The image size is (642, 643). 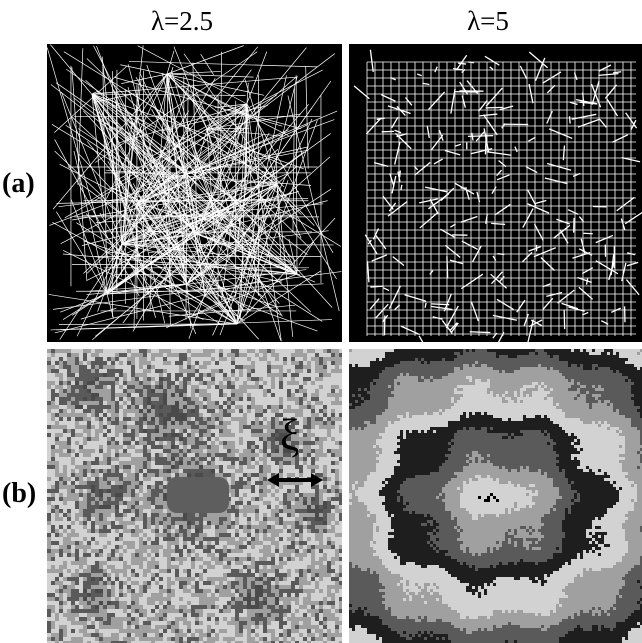 What do you see at coordinates (182, 21) in the screenshot?
I see `column-label-left: λ=2.5` at bounding box center [182, 21].